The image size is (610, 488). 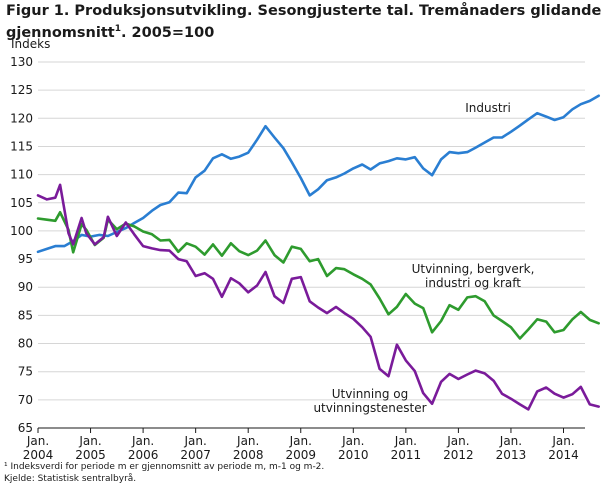 What do you see at coordinates (473, 283) in the screenshot?
I see `series-label-bergverk-1: industri og kraft` at bounding box center [473, 283].